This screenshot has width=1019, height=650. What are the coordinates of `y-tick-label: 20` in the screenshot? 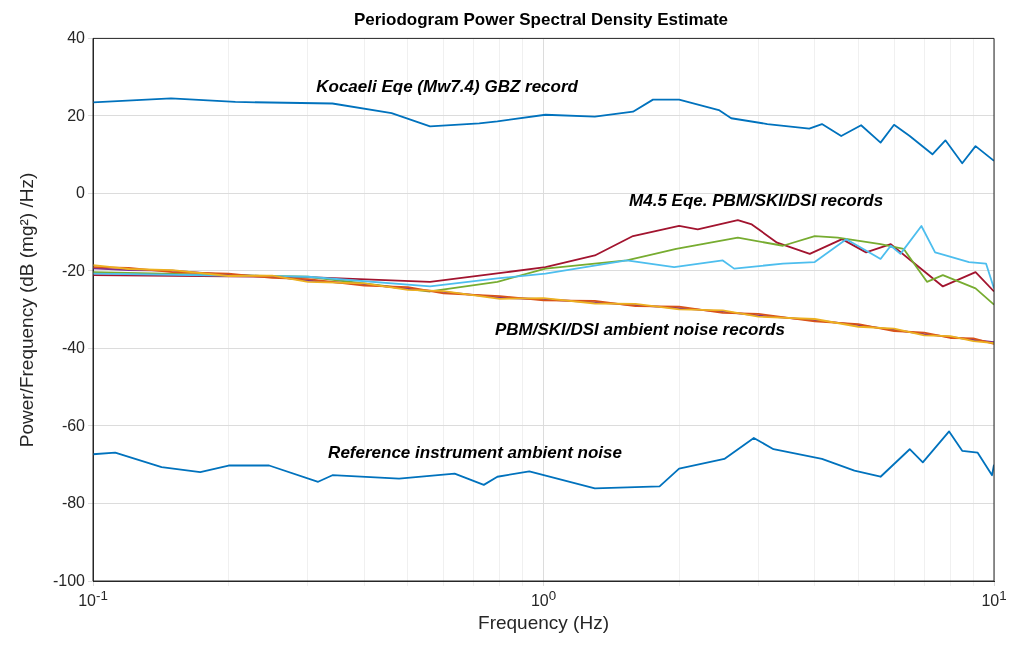 It's located at (76, 115).